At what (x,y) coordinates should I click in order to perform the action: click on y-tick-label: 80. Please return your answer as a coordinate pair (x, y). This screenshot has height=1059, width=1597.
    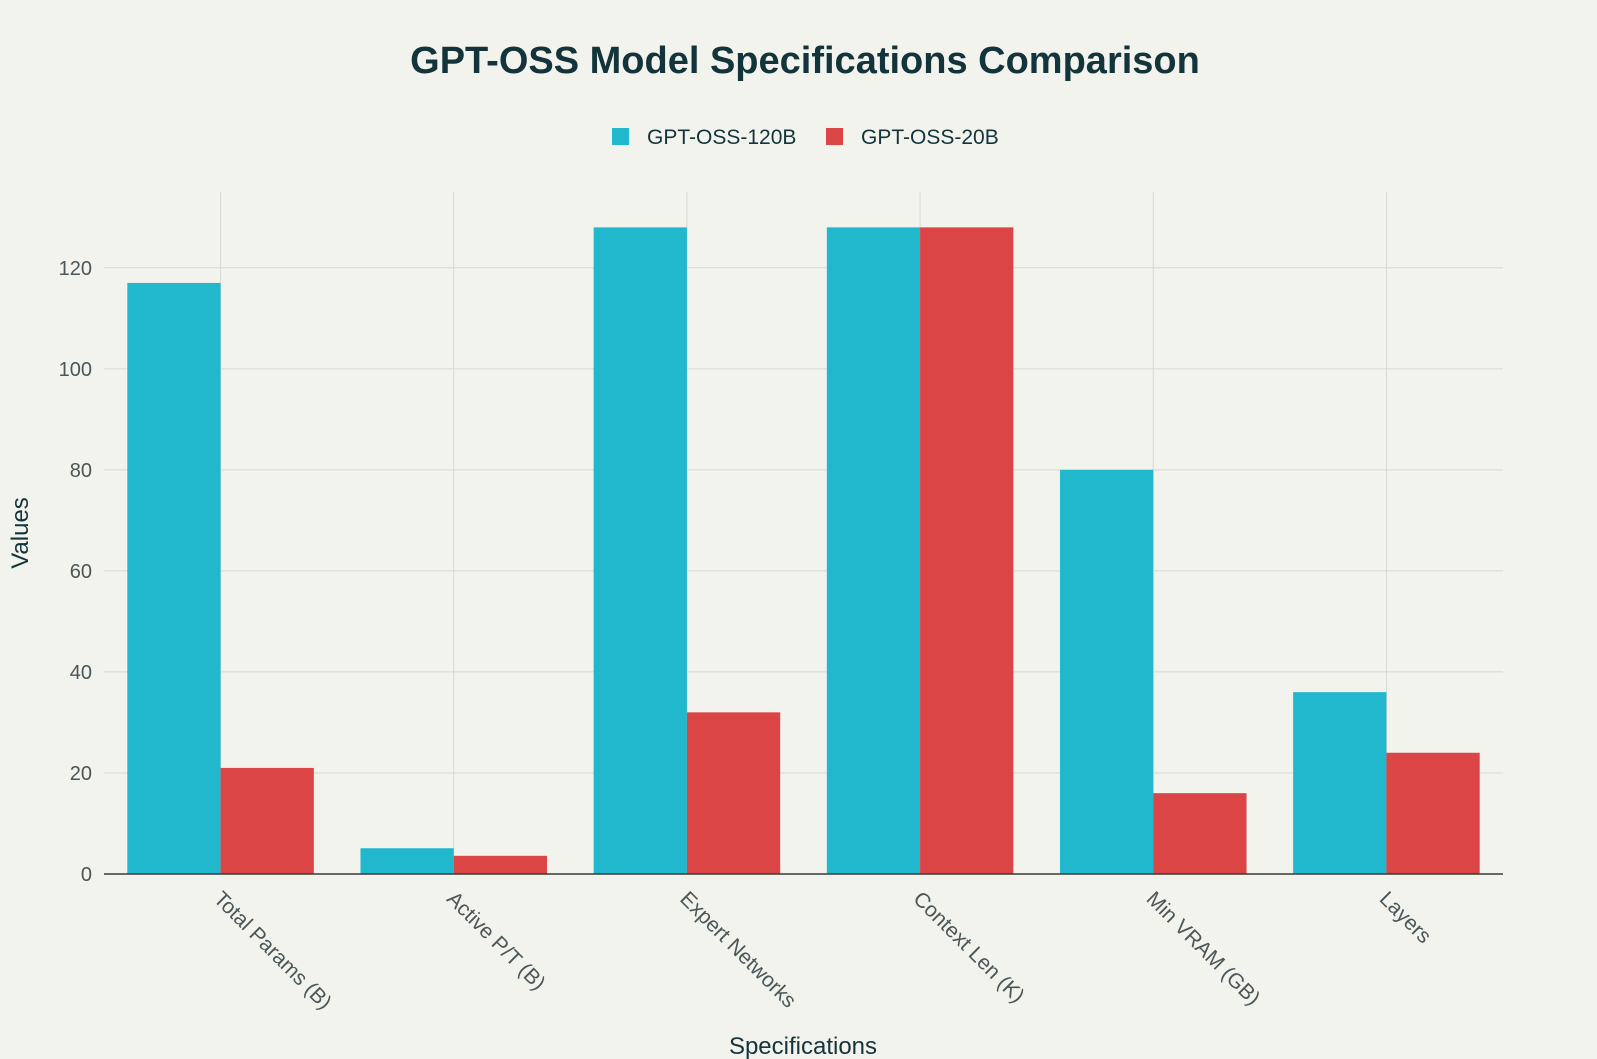
    Looking at the image, I should click on (81, 471).